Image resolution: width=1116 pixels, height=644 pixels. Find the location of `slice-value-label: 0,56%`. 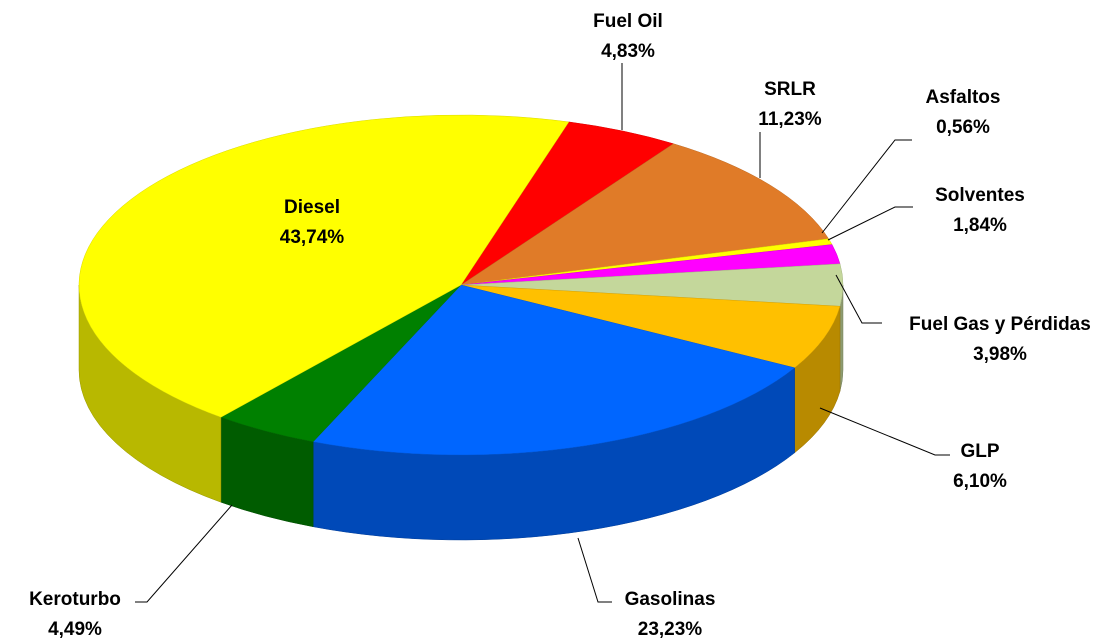

slice-value-label: 0,56% is located at coordinates (963, 127).